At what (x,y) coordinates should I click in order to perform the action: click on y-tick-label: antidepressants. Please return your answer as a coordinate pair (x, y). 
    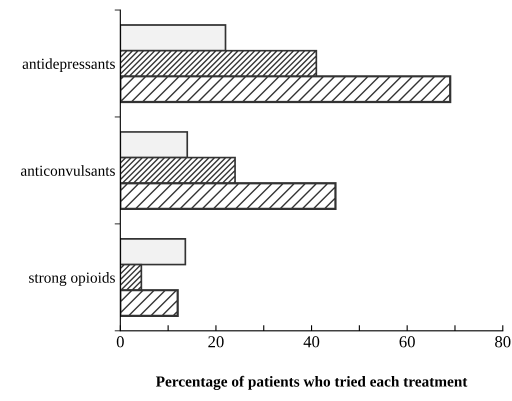
    Looking at the image, I should click on (68, 65).